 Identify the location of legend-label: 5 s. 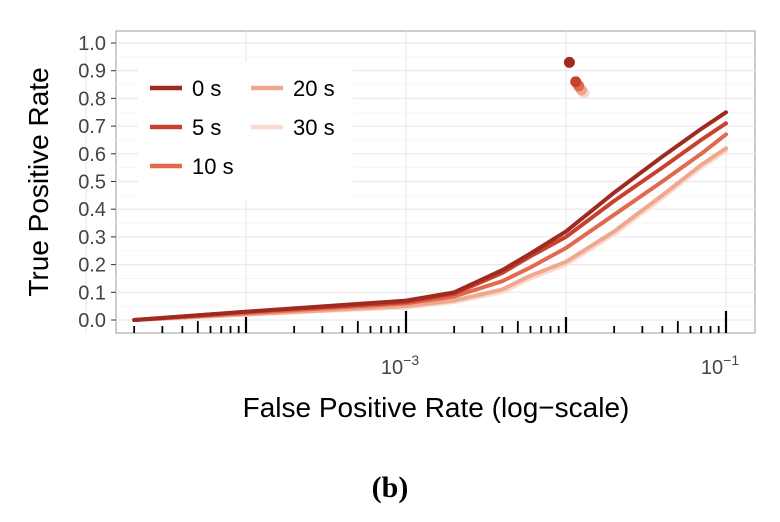
(206, 127).